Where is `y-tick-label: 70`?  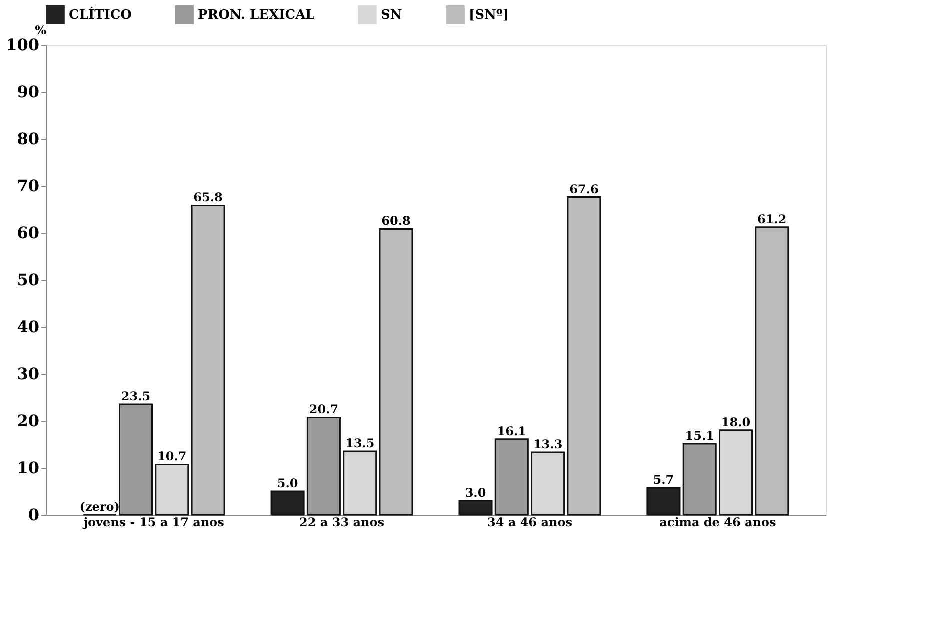
y-tick-label: 70 is located at coordinates (28, 186).